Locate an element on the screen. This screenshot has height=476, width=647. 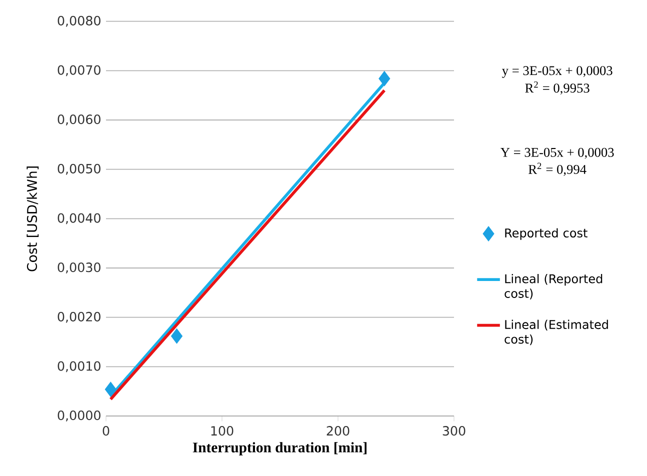
x-tick-label: 0 is located at coordinates (106, 431).